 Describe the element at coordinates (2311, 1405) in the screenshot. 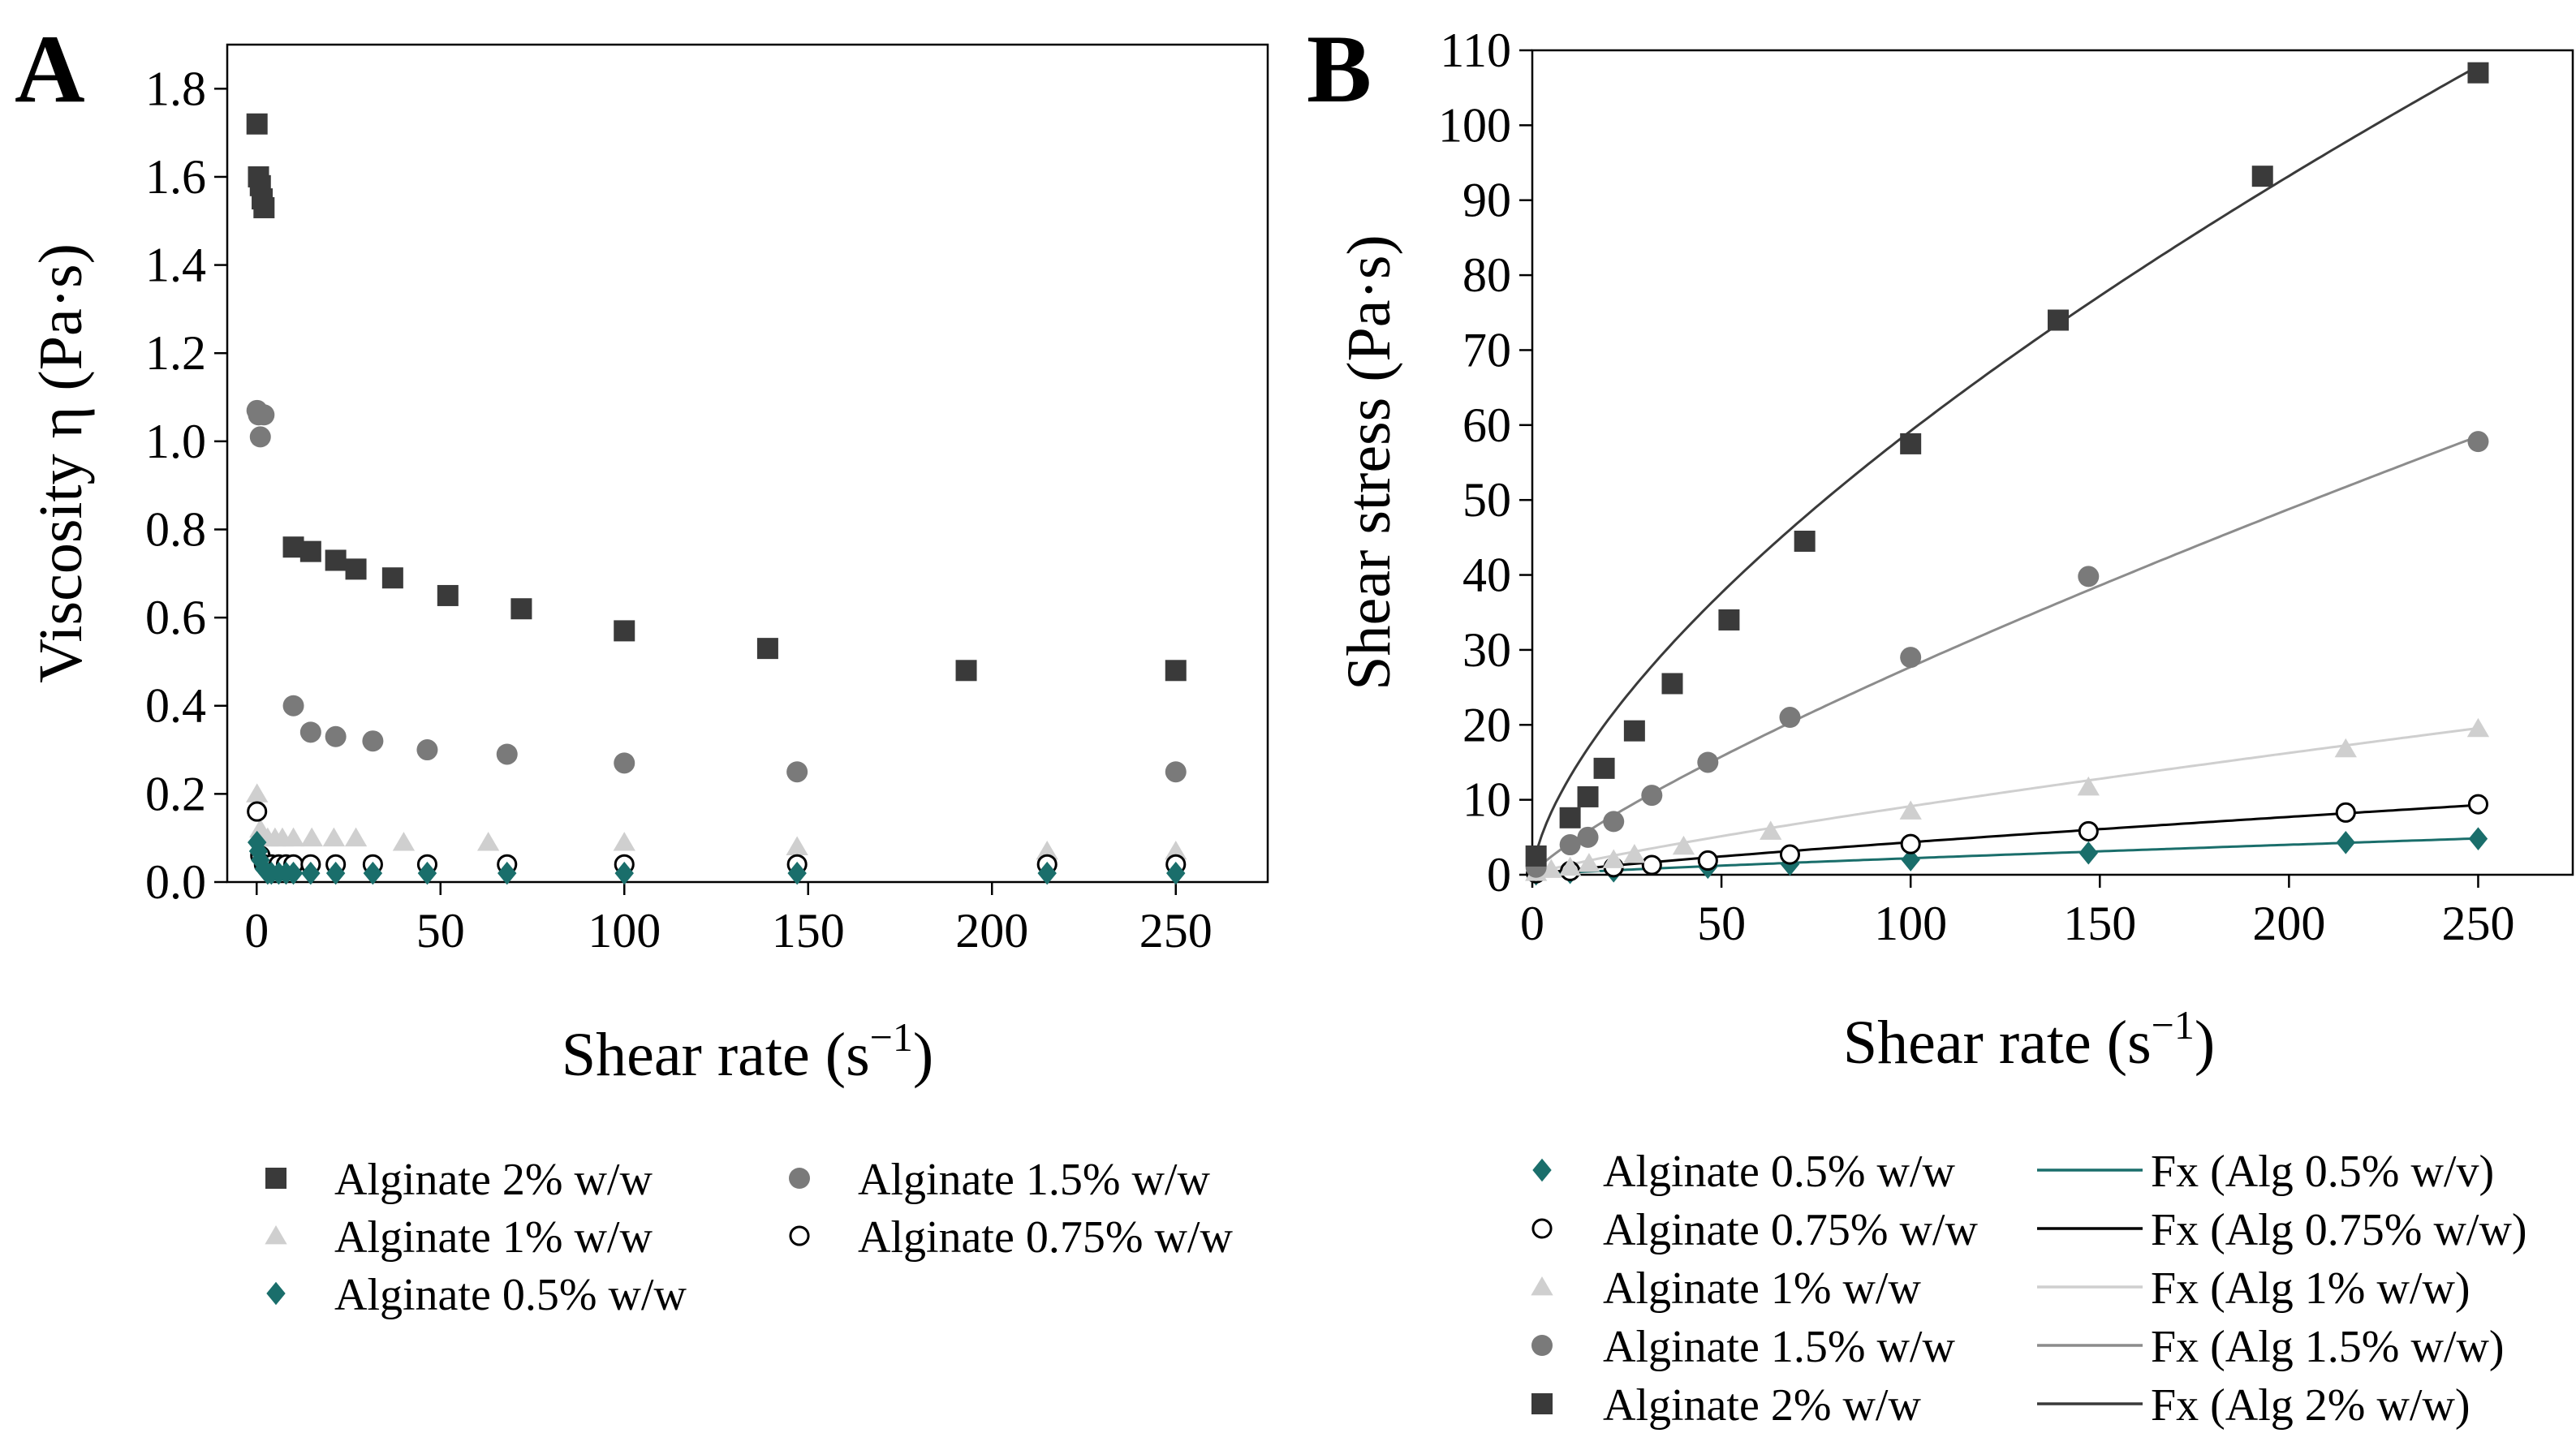

I see `panel-b-legend-fit-label: Fx (Alg 2% w/w)` at that location.